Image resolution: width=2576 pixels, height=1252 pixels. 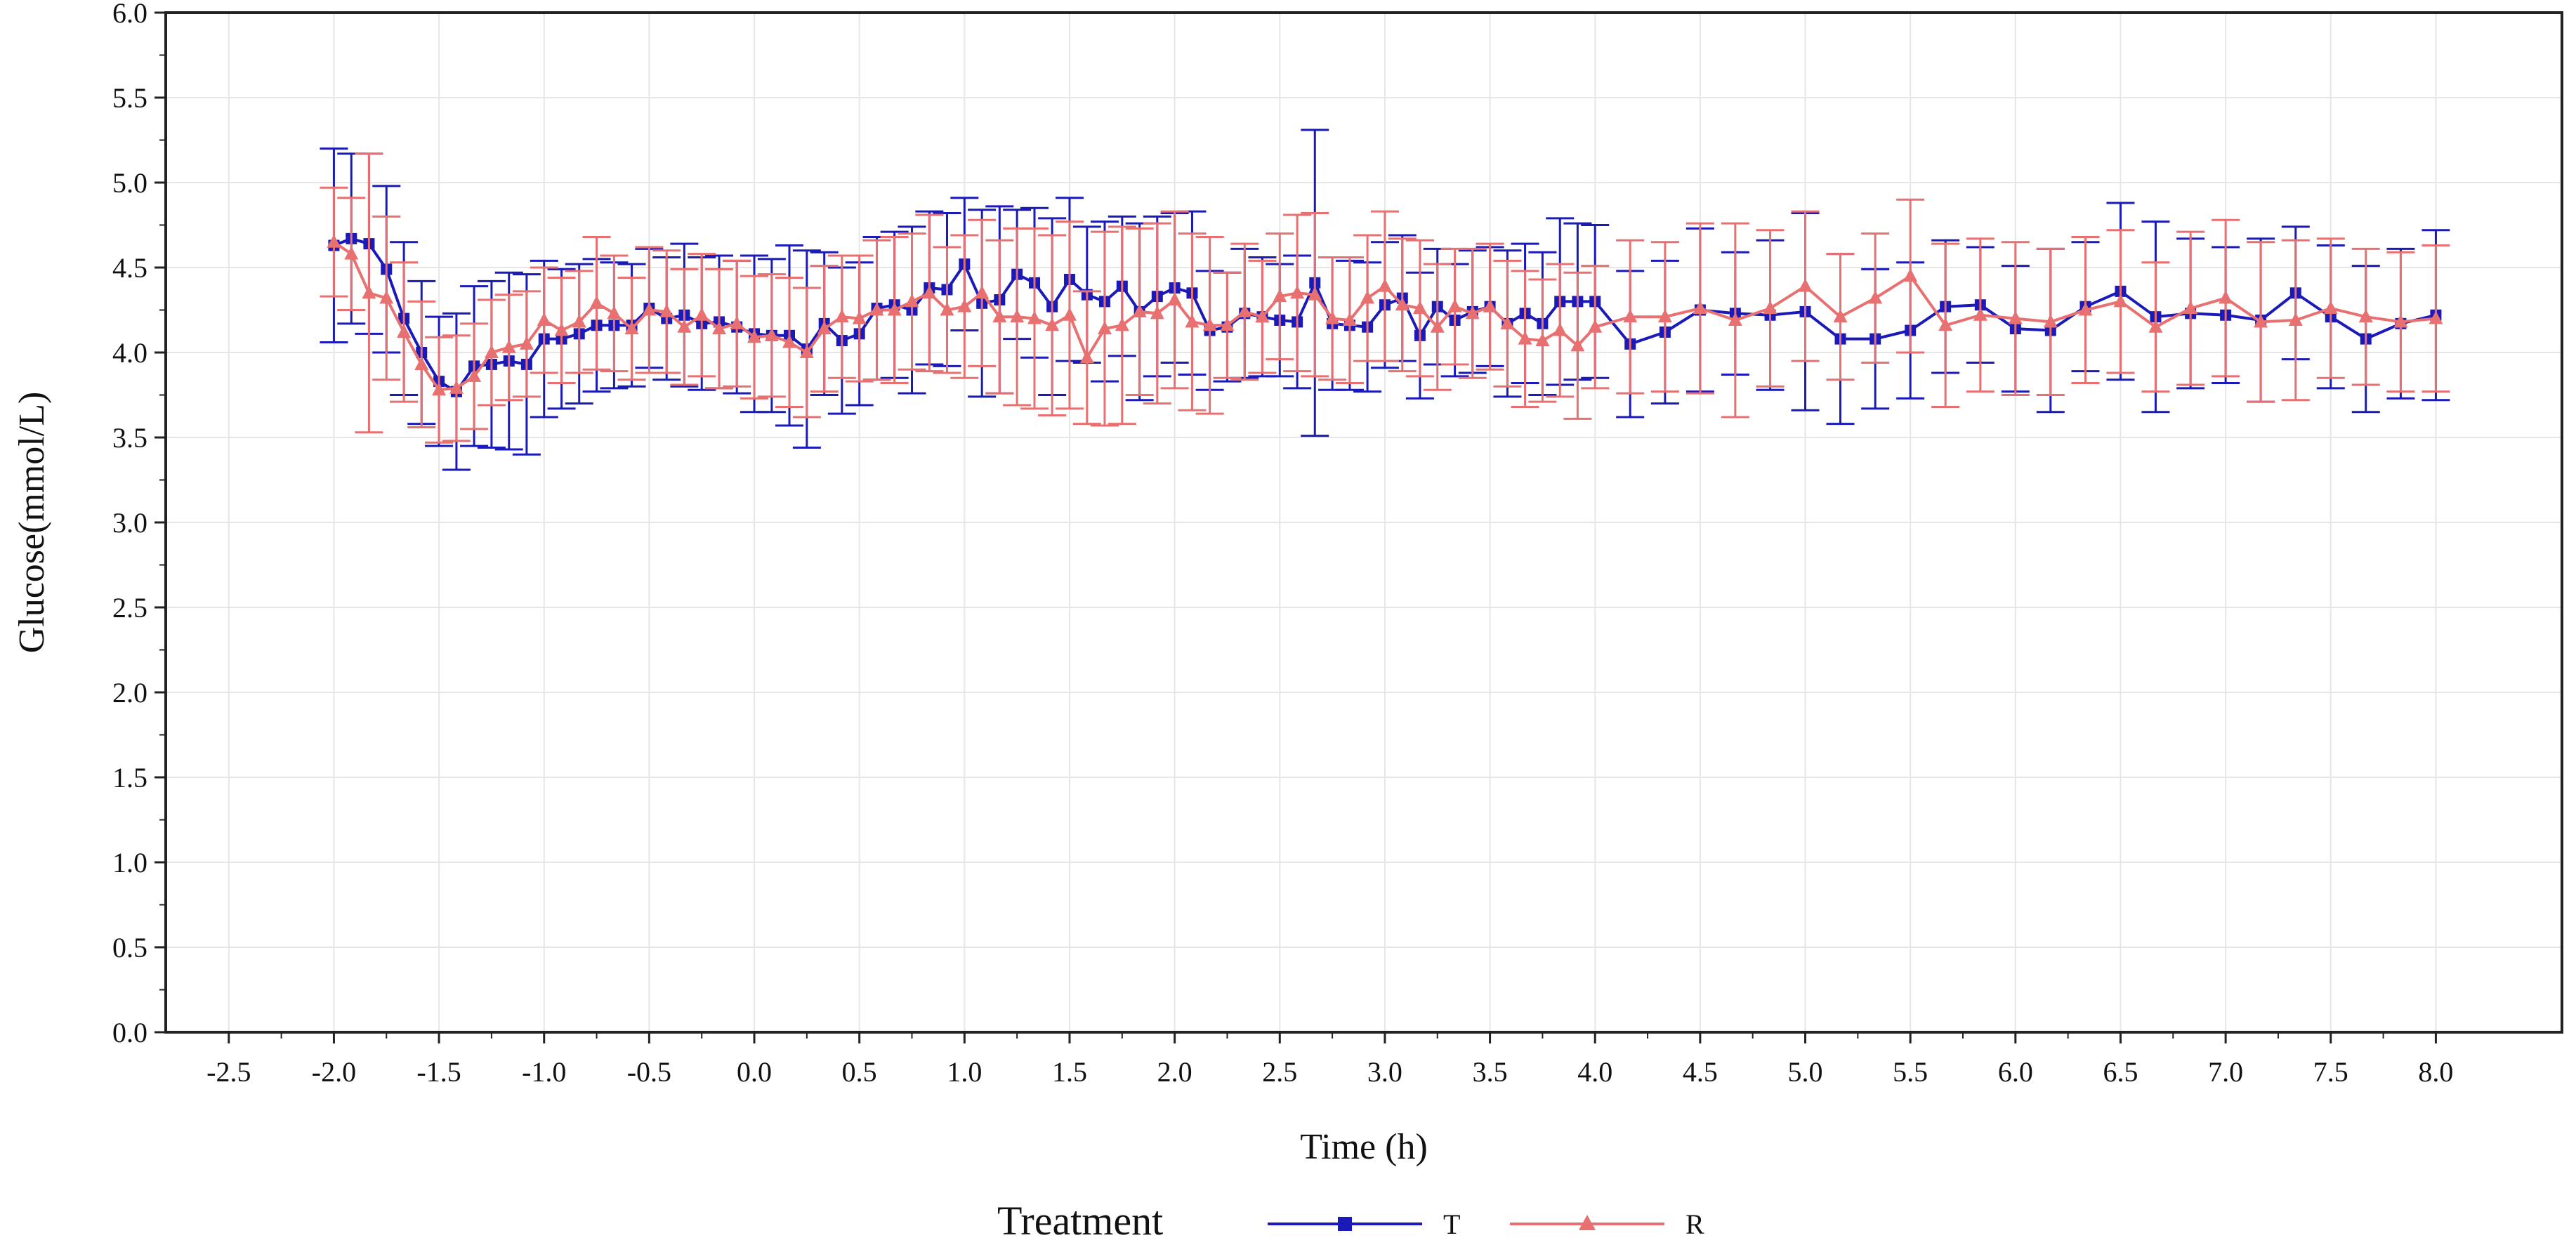 I want to click on x-axis-title: Time (h), so click(x=1364, y=1147).